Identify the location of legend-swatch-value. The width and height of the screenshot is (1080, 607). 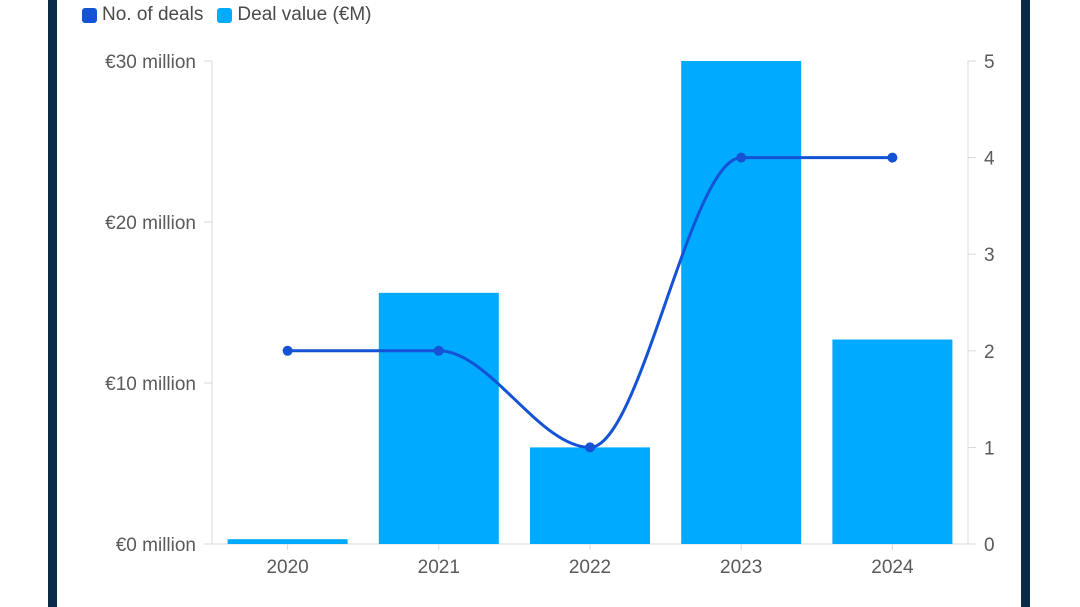
(225, 15).